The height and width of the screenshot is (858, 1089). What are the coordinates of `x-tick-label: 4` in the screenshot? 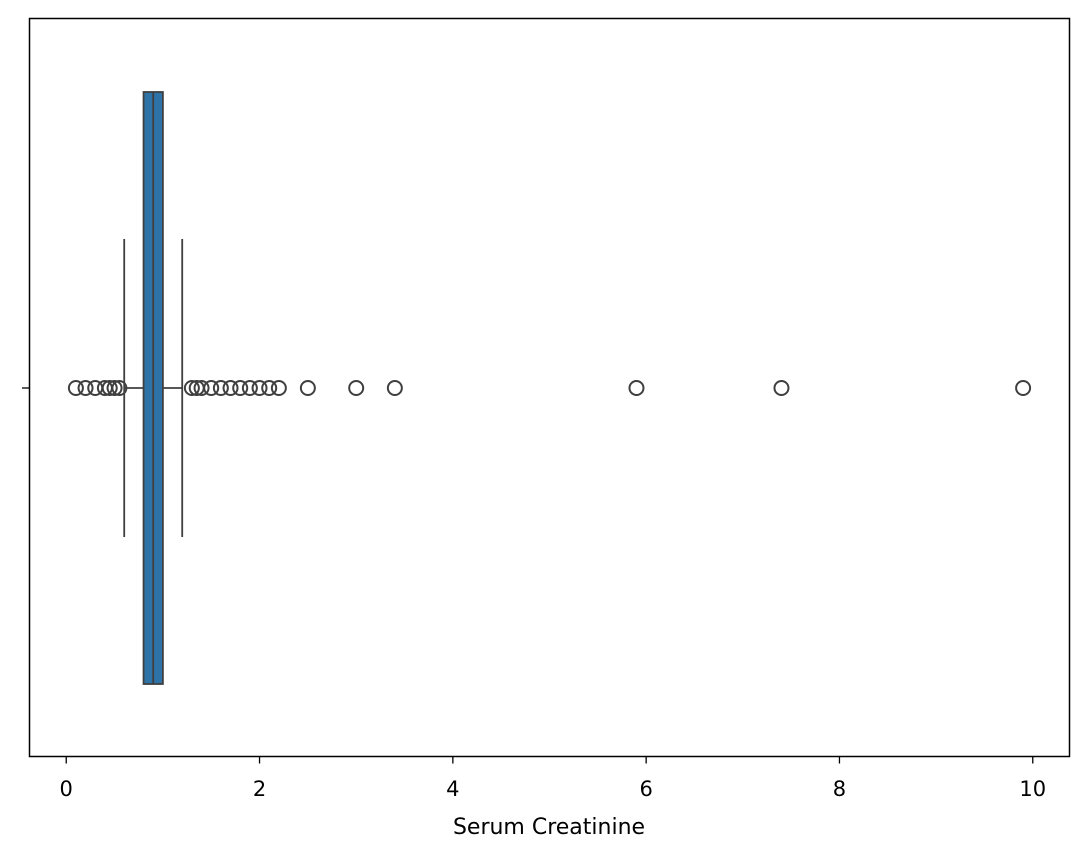 It's located at (452, 789).